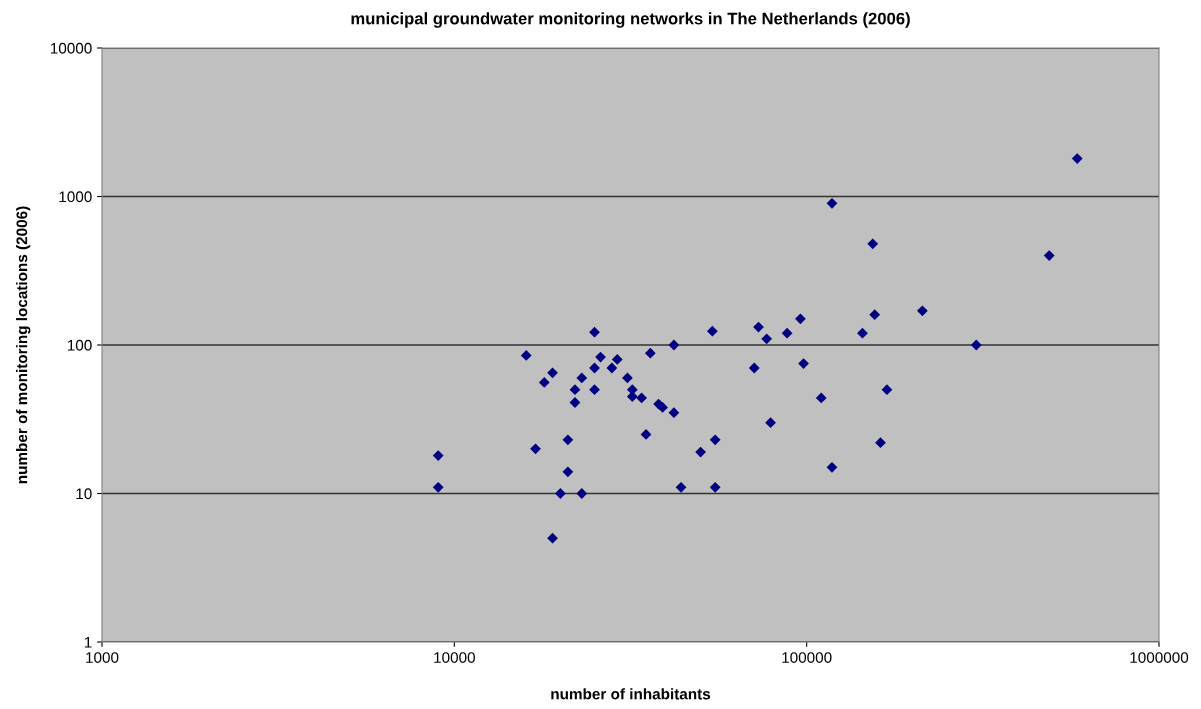 Image resolution: width=1201 pixels, height=709 pixels. What do you see at coordinates (88, 642) in the screenshot?
I see `y-tick-label: 1` at bounding box center [88, 642].